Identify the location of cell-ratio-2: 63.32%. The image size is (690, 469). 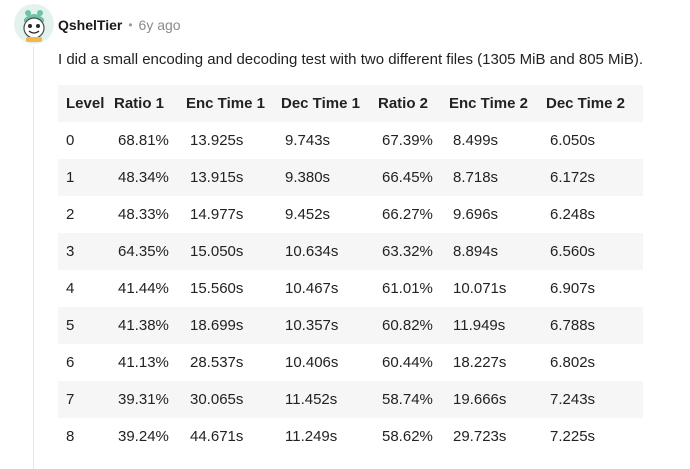
(407, 251).